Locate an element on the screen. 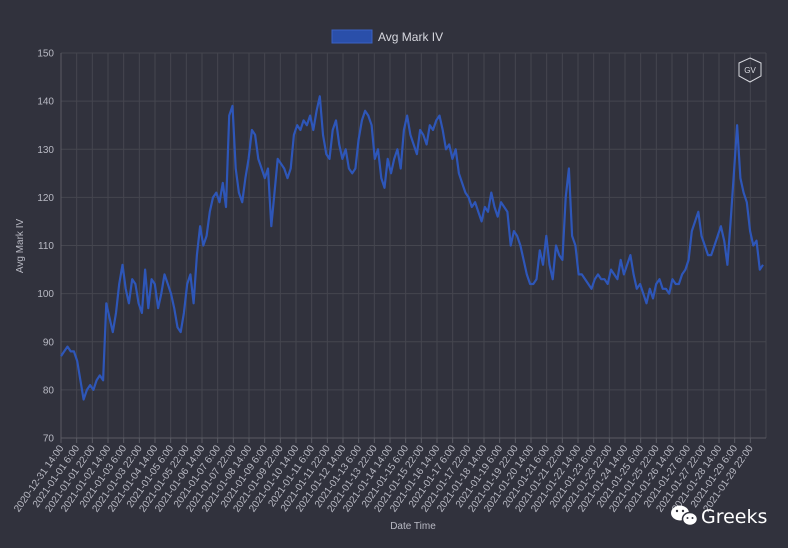 The height and width of the screenshot is (548, 788). legend: Avg Mark IV is located at coordinates (387, 36).